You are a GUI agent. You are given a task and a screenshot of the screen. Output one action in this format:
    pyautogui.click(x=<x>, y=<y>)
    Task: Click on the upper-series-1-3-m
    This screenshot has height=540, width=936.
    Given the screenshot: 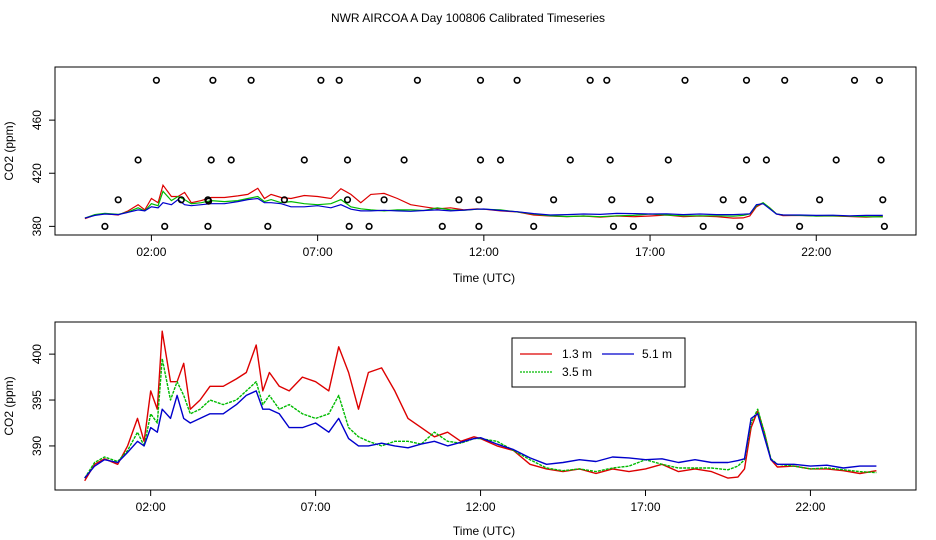 What is the action you would take?
    pyautogui.click(x=483, y=201)
    